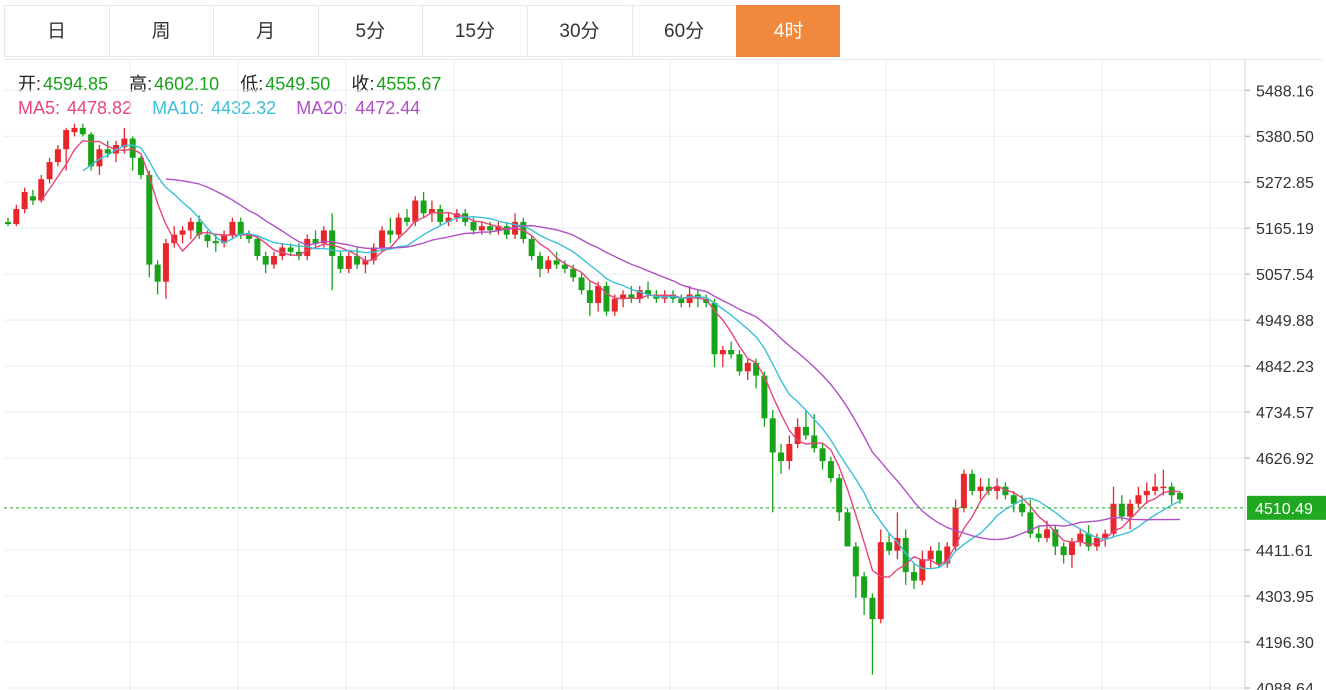 The width and height of the screenshot is (1326, 690). Describe the element at coordinates (1285, 413) in the screenshot. I see `y-tick-label: 4734.57` at that location.